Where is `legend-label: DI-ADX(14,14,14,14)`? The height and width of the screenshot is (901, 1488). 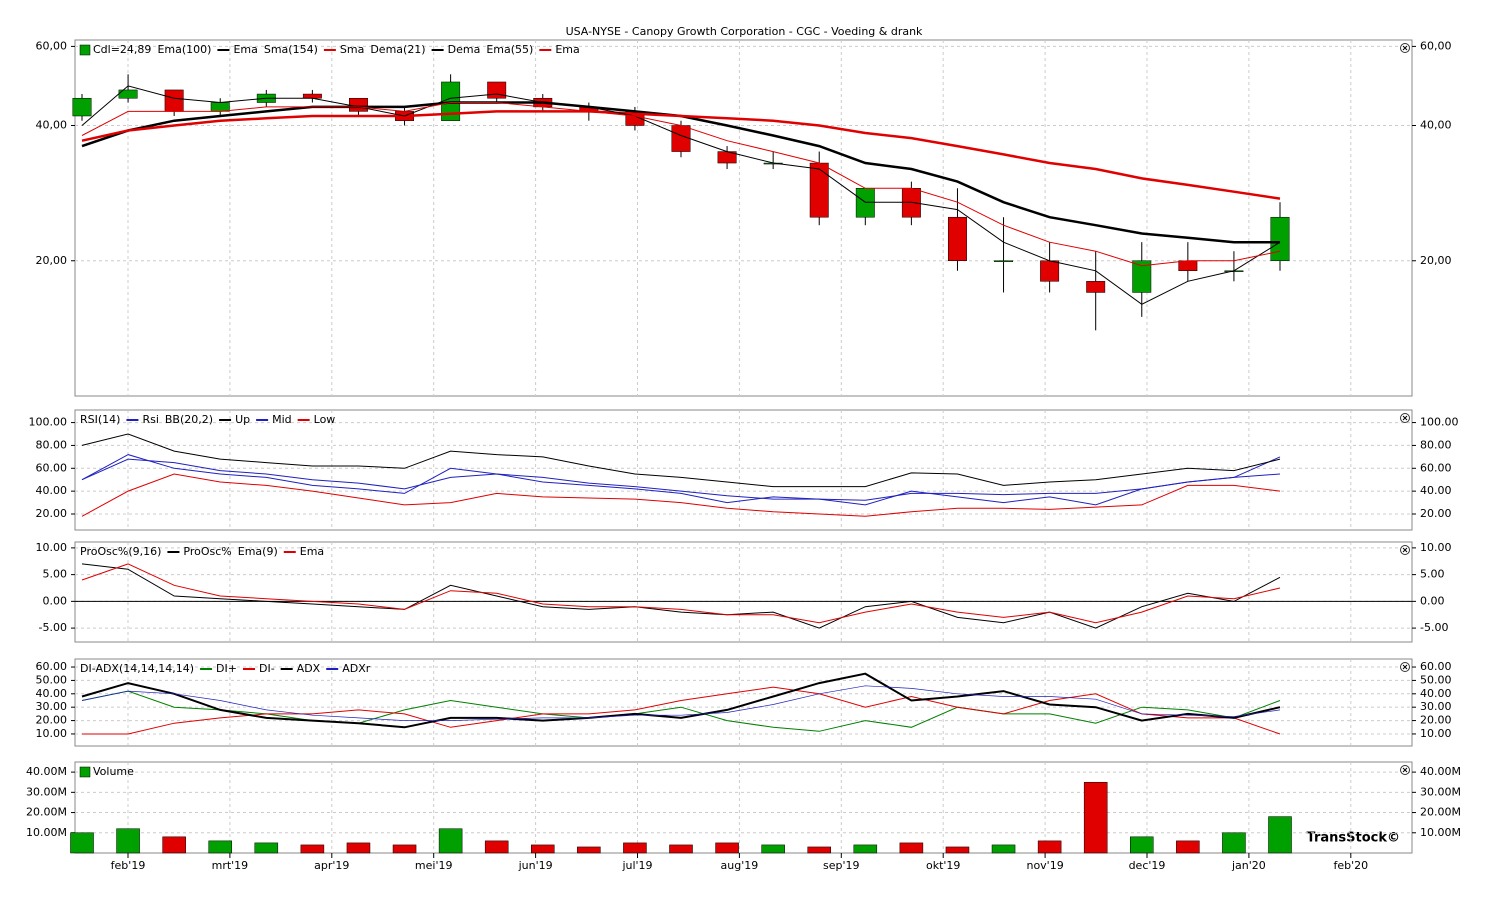 legend-label: DI-ADX(14,14,14,14) is located at coordinates (137, 668).